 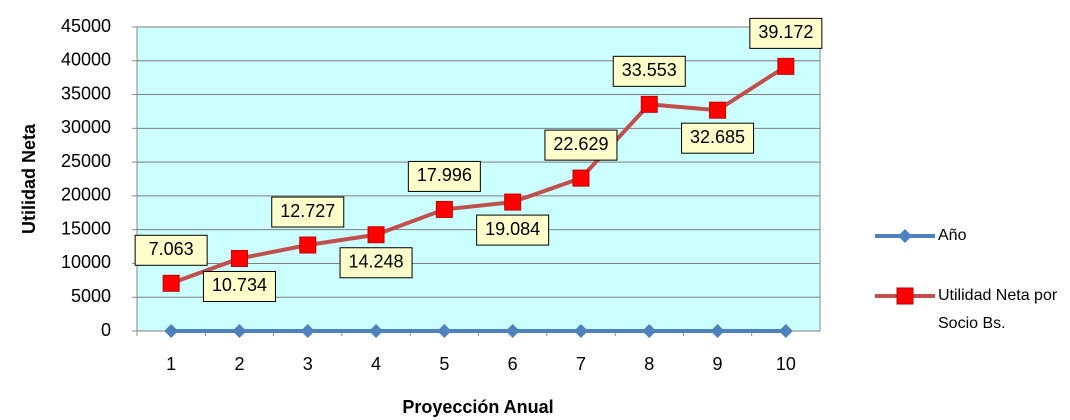 I want to click on value-label: 7.063, so click(x=171, y=249).